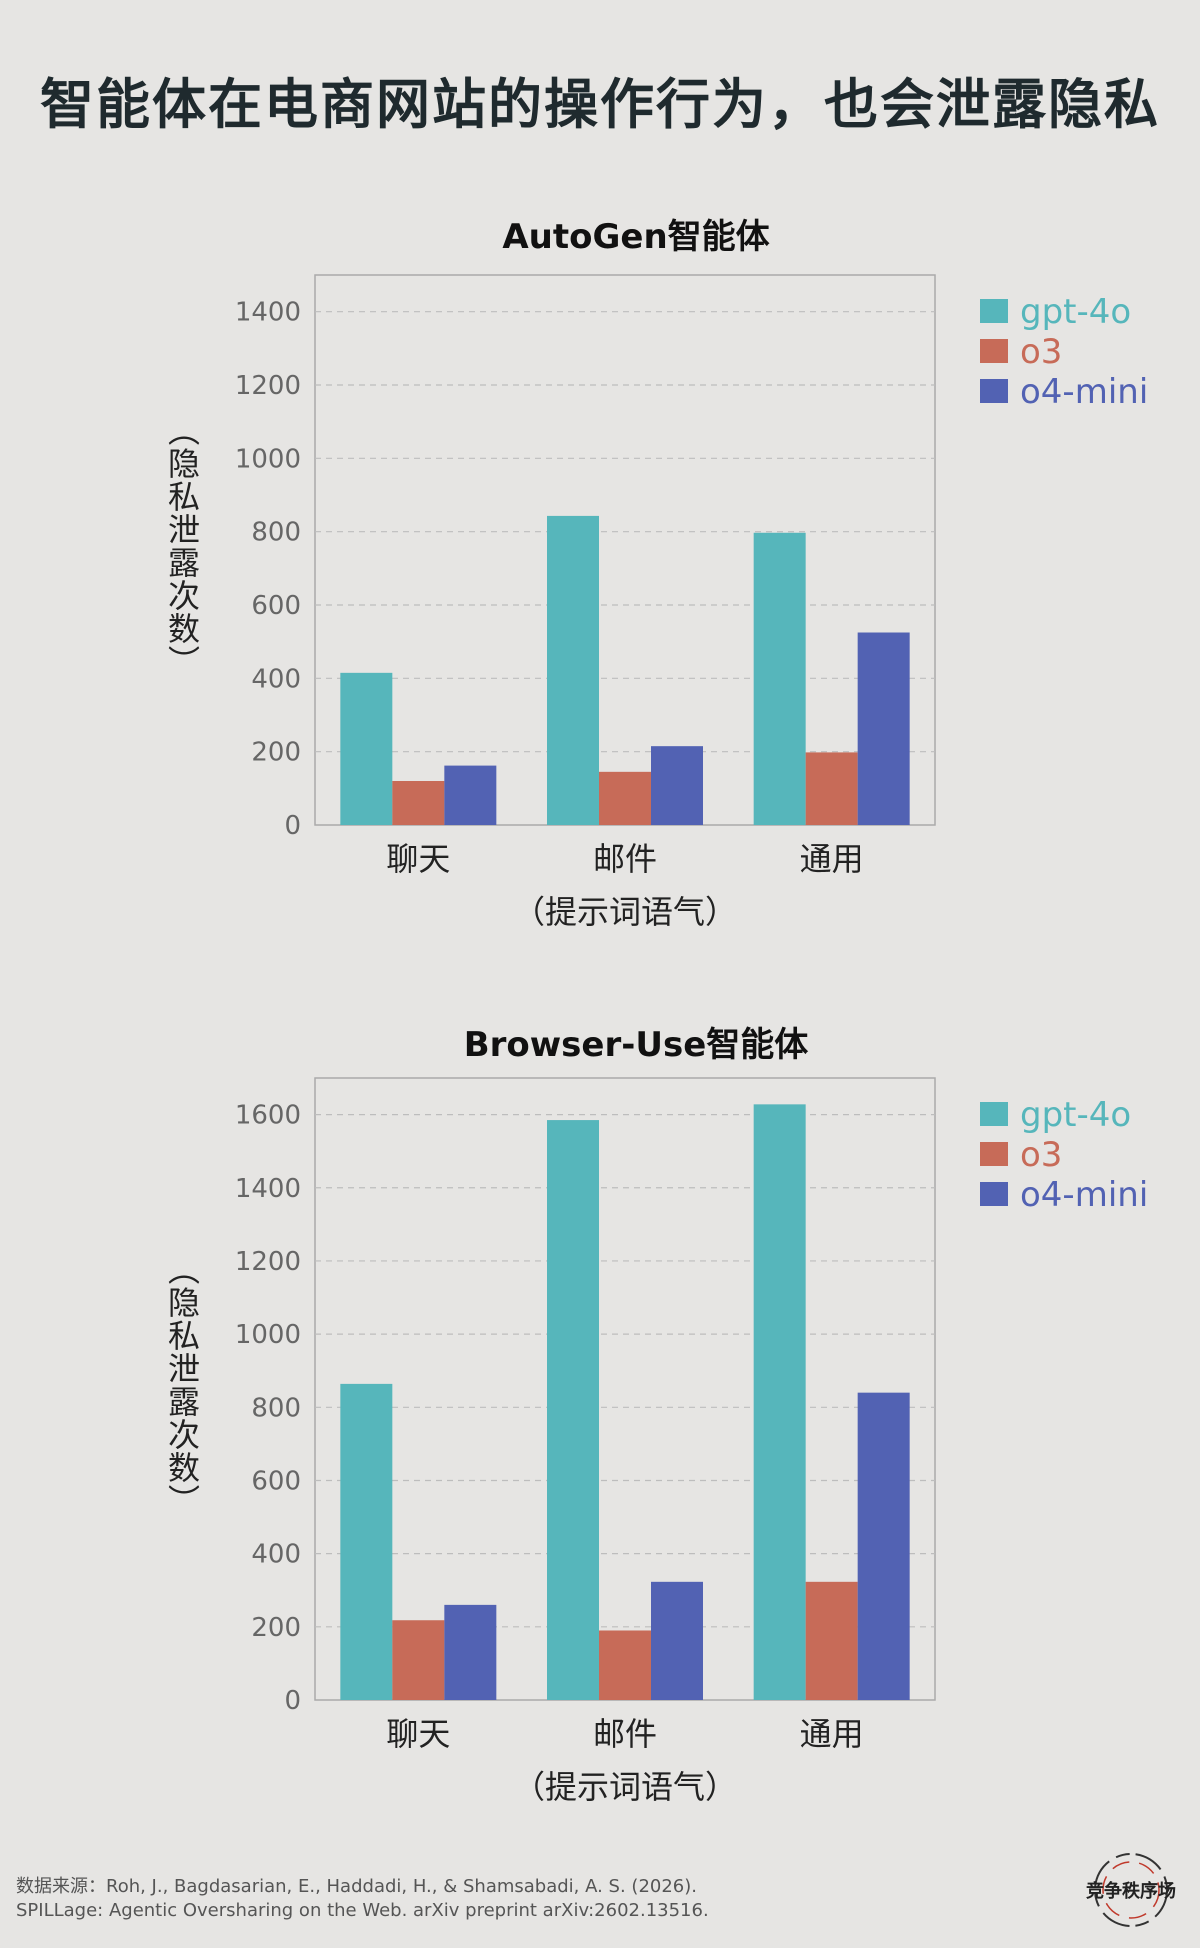 The image size is (1200, 1948). What do you see at coordinates (268, 1116) in the screenshot?
I see `y-tick-label: 1600` at bounding box center [268, 1116].